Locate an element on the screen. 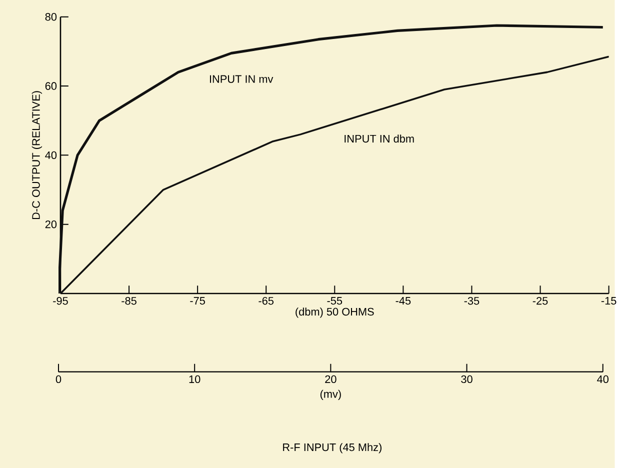 The width and height of the screenshot is (620, 468). x-tick-label: -95 is located at coordinates (60, 301).